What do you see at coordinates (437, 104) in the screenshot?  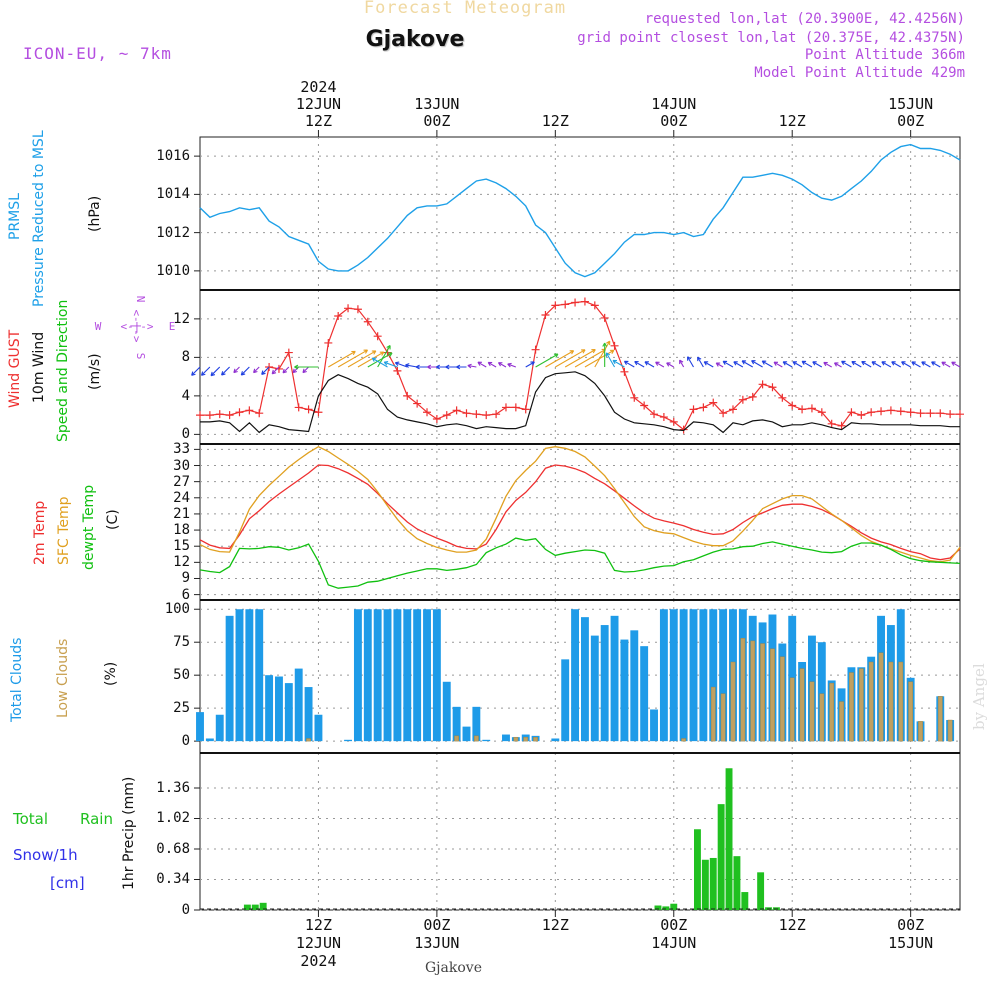 I see `top-time-label: 13JUN` at bounding box center [437, 104].